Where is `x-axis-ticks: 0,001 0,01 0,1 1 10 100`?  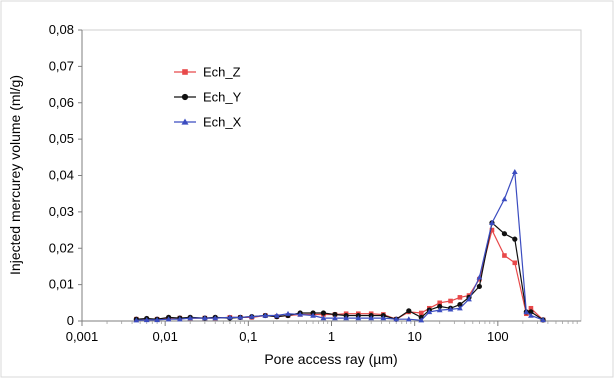
x-axis-ticks: 0,001 0,01 0,1 1 10 100 is located at coordinates (322, 332).